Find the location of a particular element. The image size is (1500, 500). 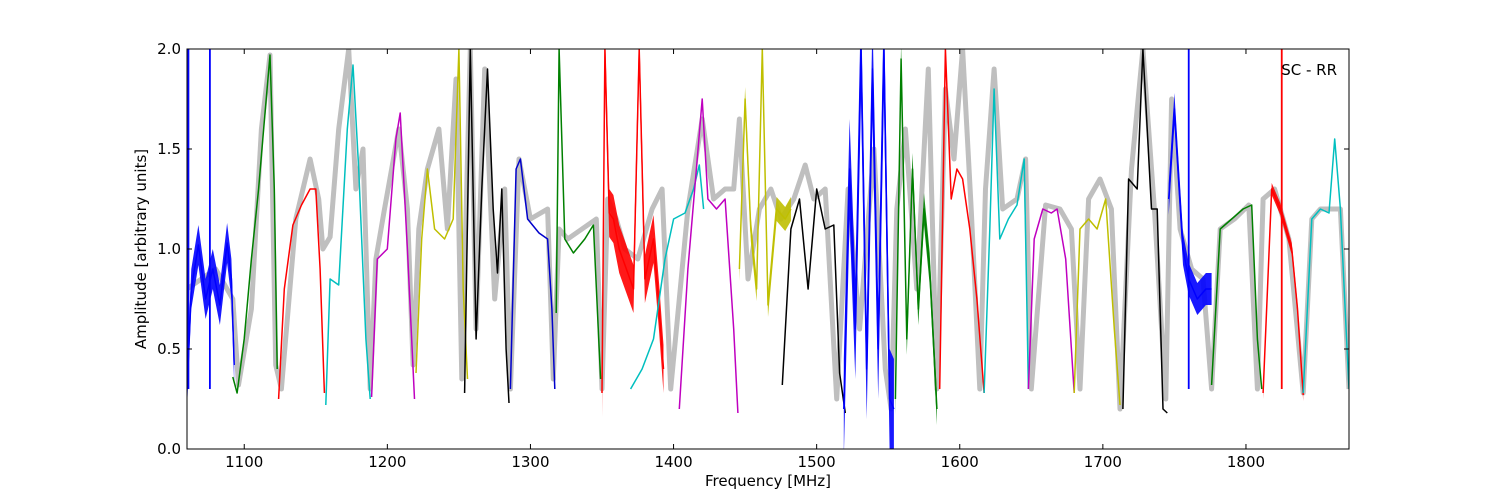

series-20-line is located at coordinates (1097, 302).